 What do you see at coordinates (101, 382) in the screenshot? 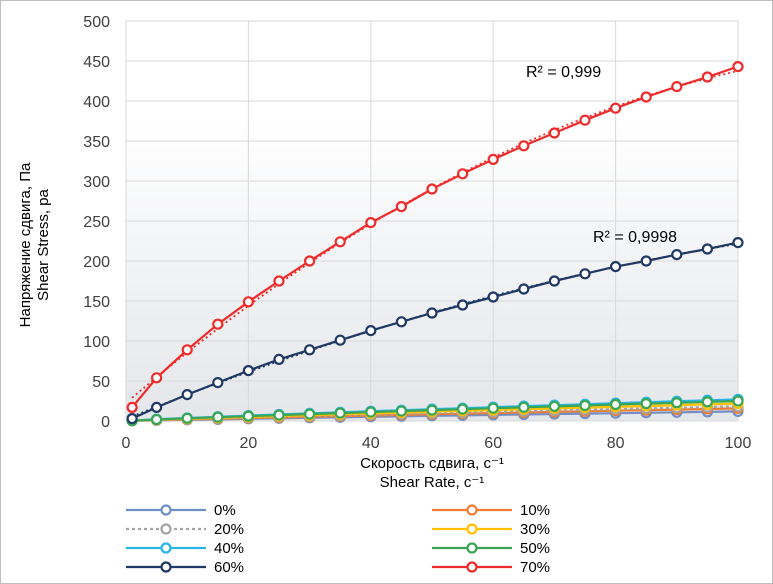
I see `y-tick-label: 50` at bounding box center [101, 382].